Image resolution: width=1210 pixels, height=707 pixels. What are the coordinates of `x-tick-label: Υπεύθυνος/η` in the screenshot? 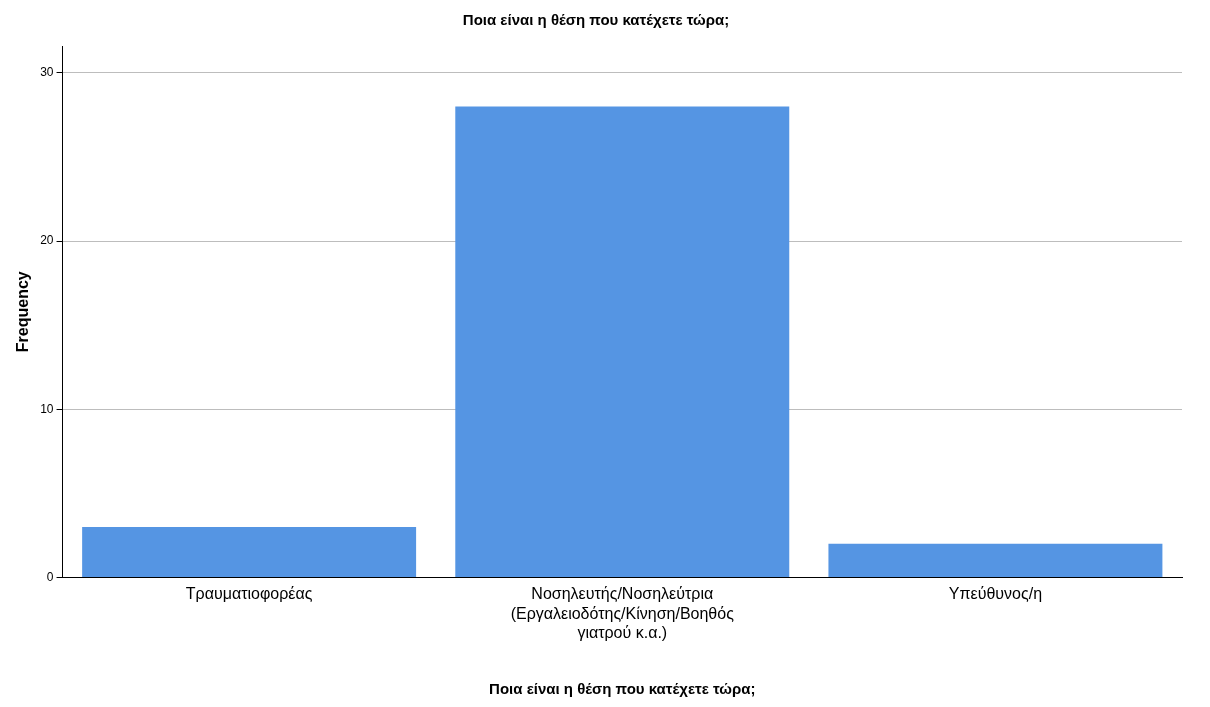 It's located at (995, 594).